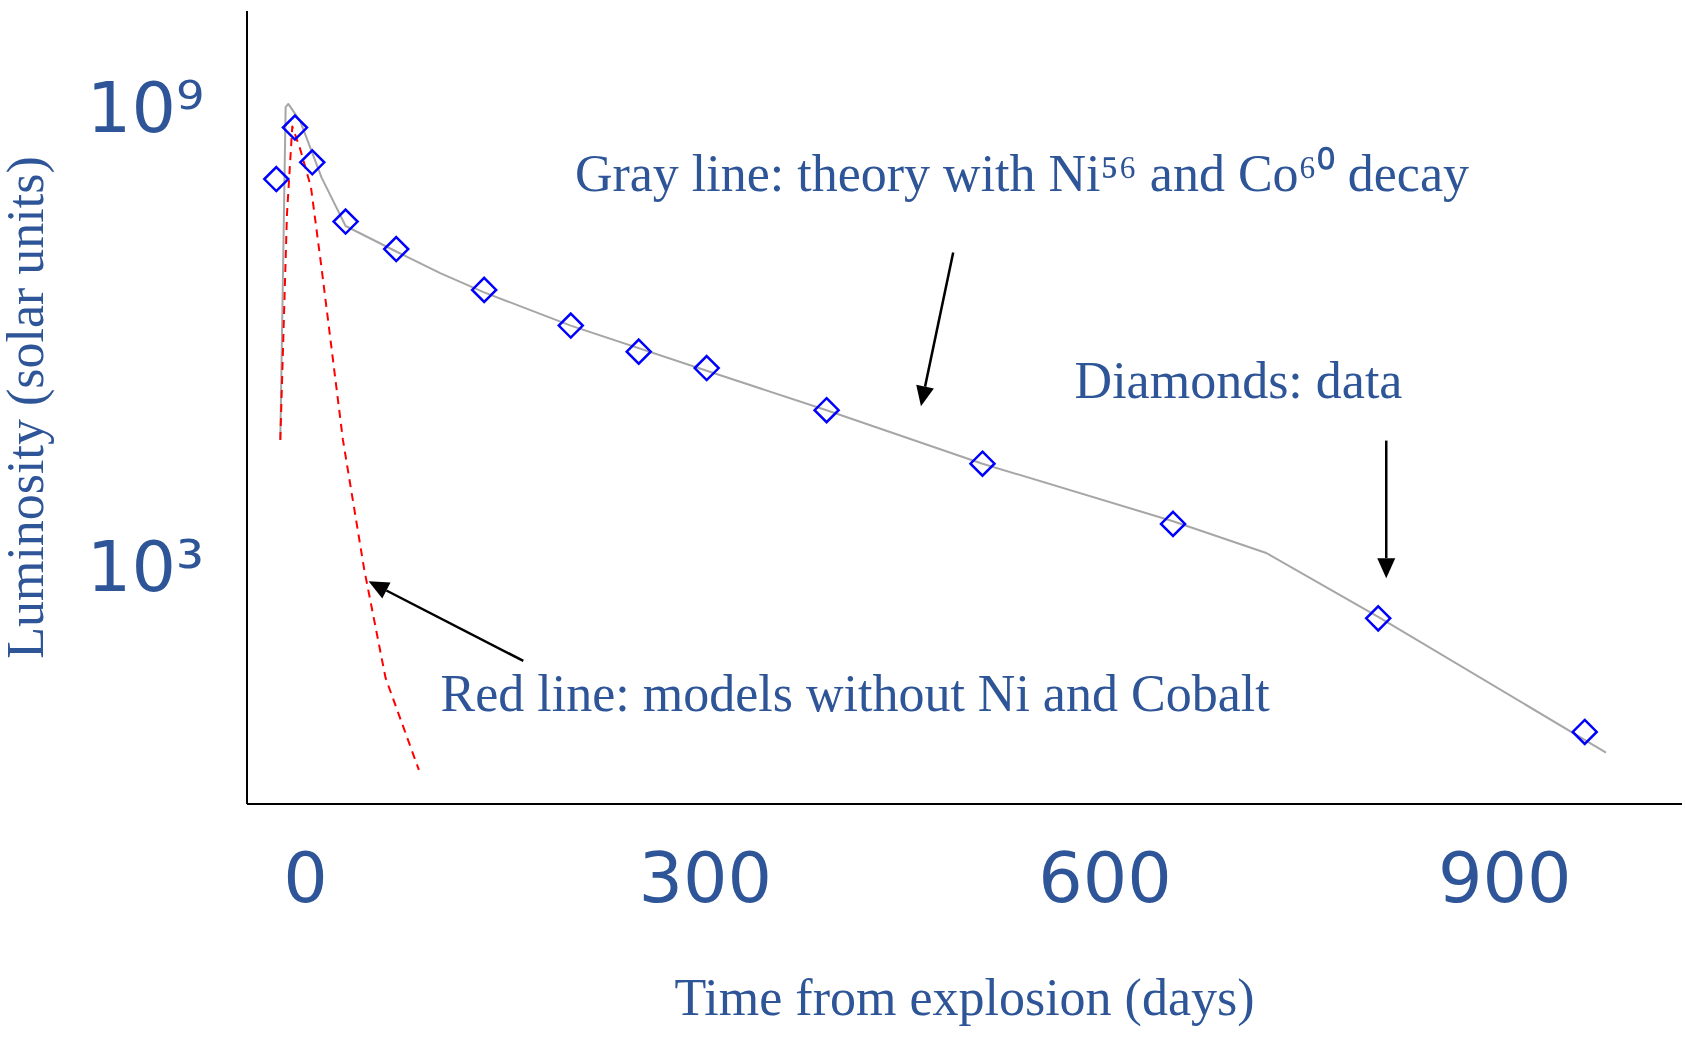  Describe the element at coordinates (1021, 174) in the screenshot. I see `annotation: Gray line: theory with Ni⁵⁶ and Co⁶⁰ decay` at that location.